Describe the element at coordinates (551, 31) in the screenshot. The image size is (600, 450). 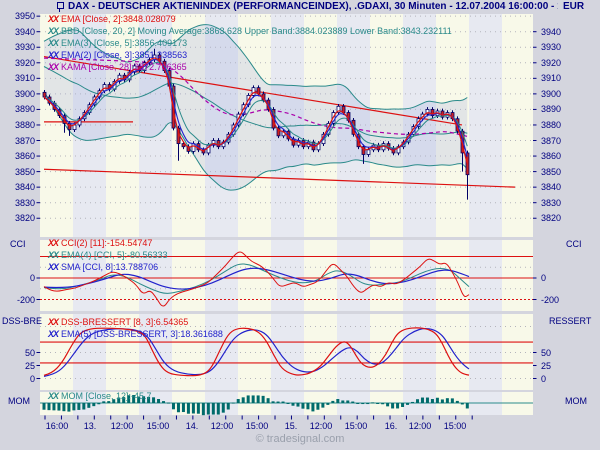
I see `price-tick-right: 3940` at that location.